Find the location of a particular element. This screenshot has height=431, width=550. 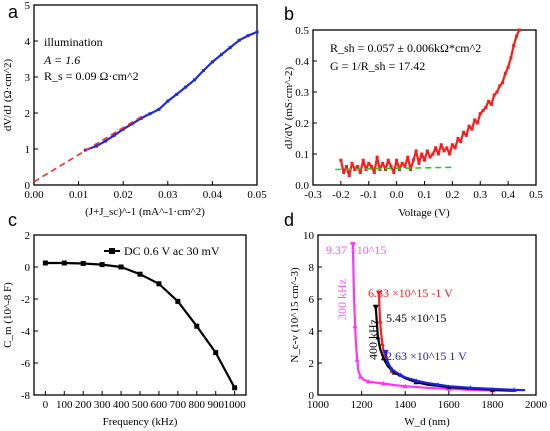

peak-marker is located at coordinates (352, 245).